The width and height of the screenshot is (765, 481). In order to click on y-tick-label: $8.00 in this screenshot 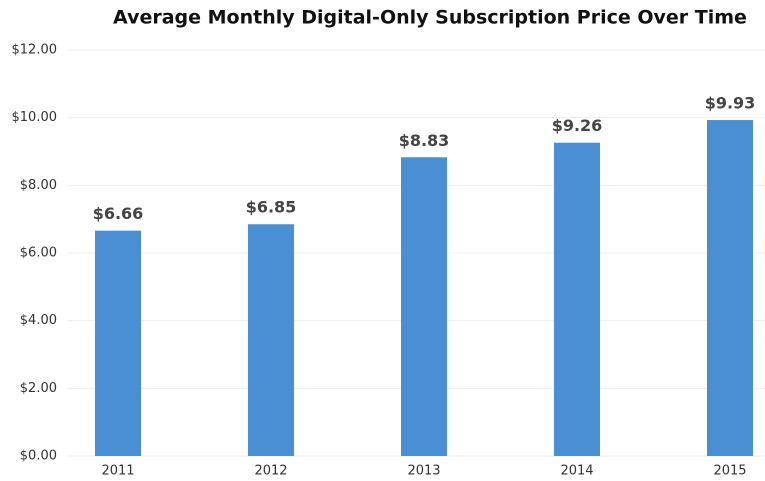, I will do `click(38, 185)`.